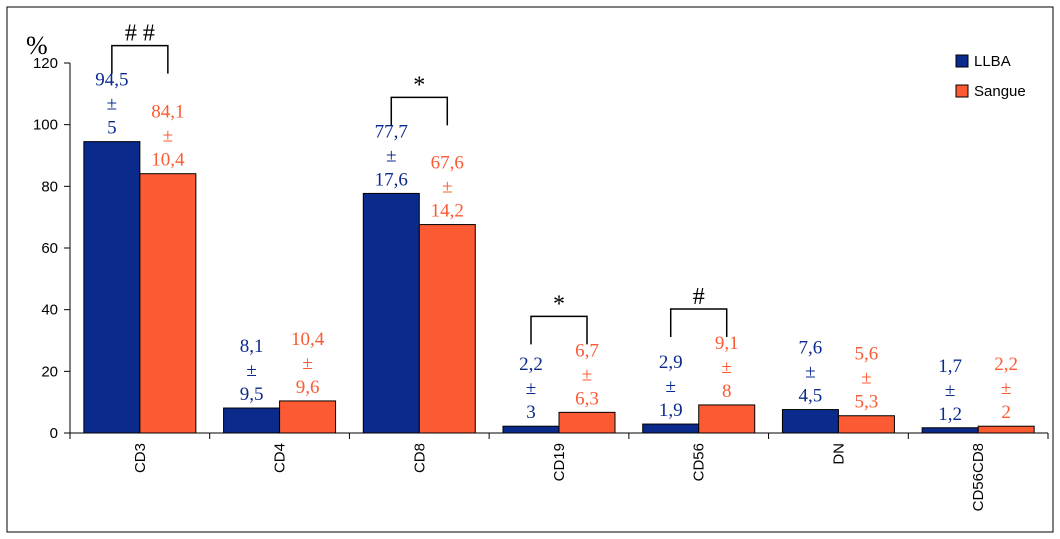  Describe the element at coordinates (699, 462) in the screenshot. I see `x-category-label: CD56` at that location.